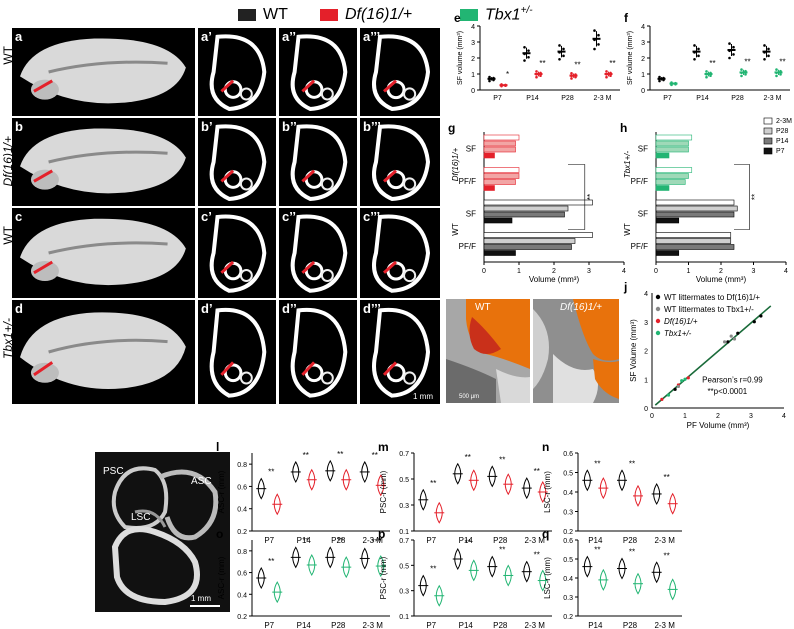 The image size is (794, 629). I want to click on group-axis-label-wt: WT, so click(627, 229).